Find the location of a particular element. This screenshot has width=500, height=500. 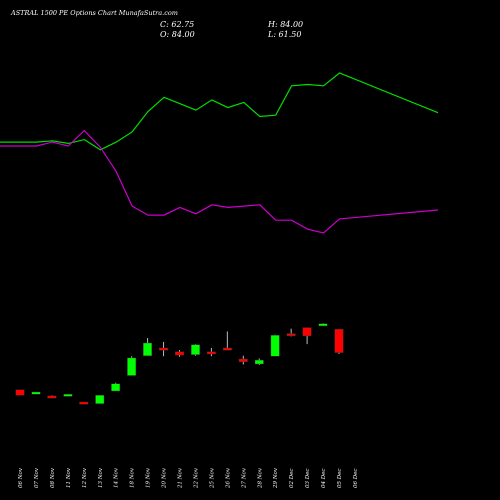

candle-19-nov is located at coordinates (148, 347).